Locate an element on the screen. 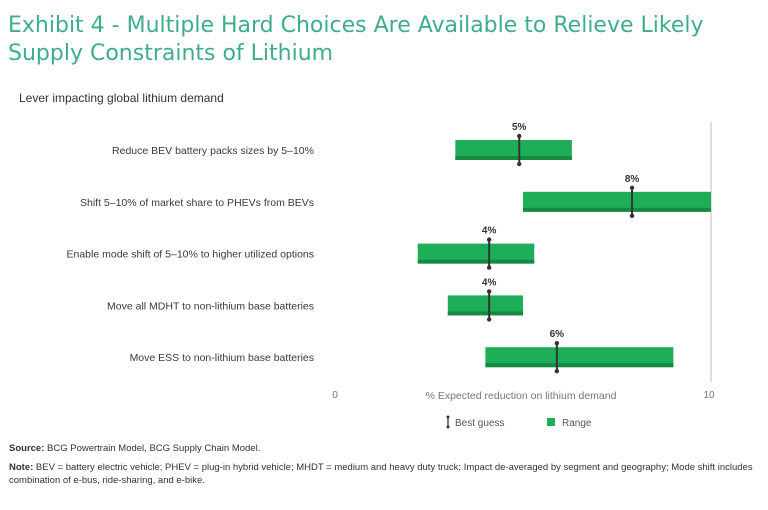 The image size is (768, 510). best-guess-label: 8% is located at coordinates (632, 179).